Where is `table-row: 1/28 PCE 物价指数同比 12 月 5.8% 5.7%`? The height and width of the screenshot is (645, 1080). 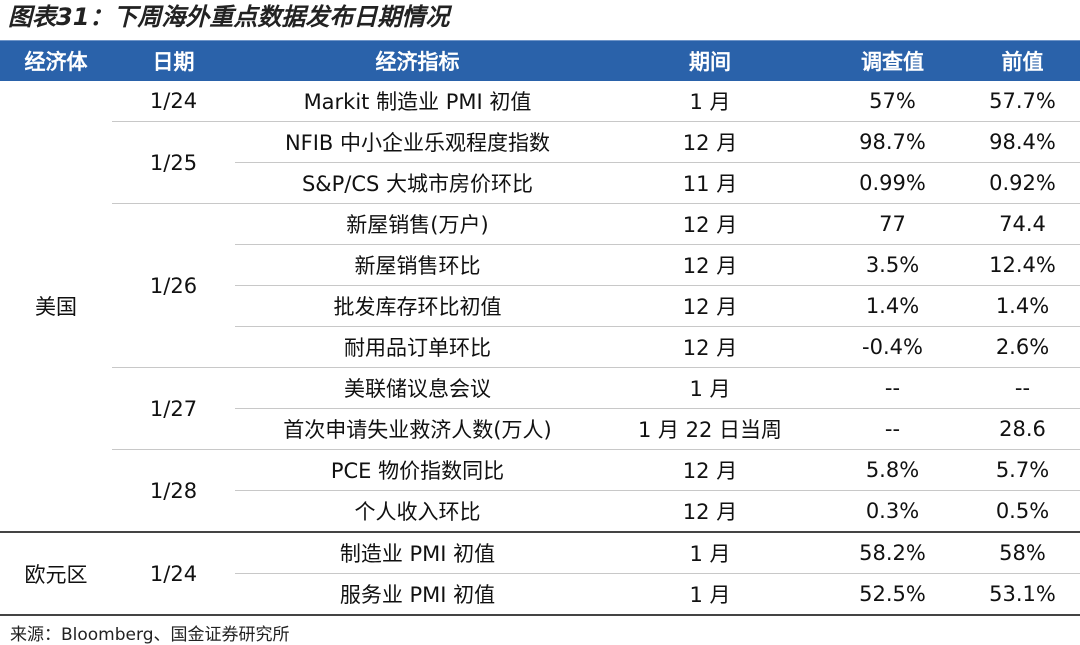
table-row: 1/28 PCE 物价指数同比 12 月 5.8% 5.7% is located at coordinates (540, 491).